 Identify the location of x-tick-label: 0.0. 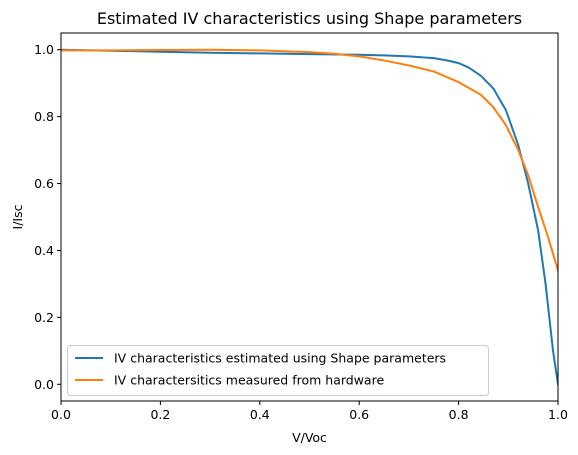
(61, 414).